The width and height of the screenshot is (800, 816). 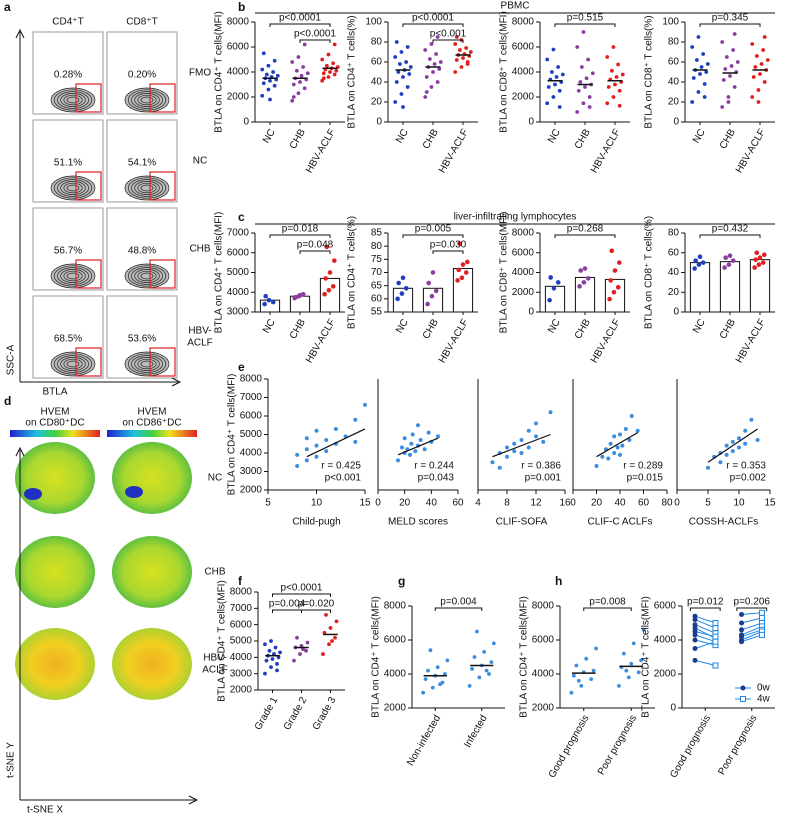 What do you see at coordinates (241, 7) in the screenshot?
I see `panel-label: b` at bounding box center [241, 7].